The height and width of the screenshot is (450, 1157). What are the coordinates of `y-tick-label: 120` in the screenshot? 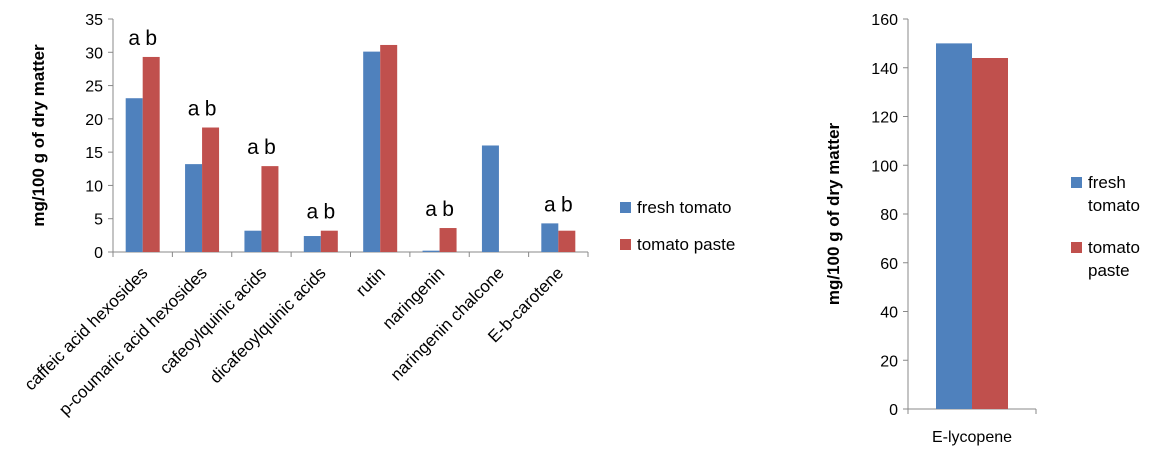 It's located at (884, 118).